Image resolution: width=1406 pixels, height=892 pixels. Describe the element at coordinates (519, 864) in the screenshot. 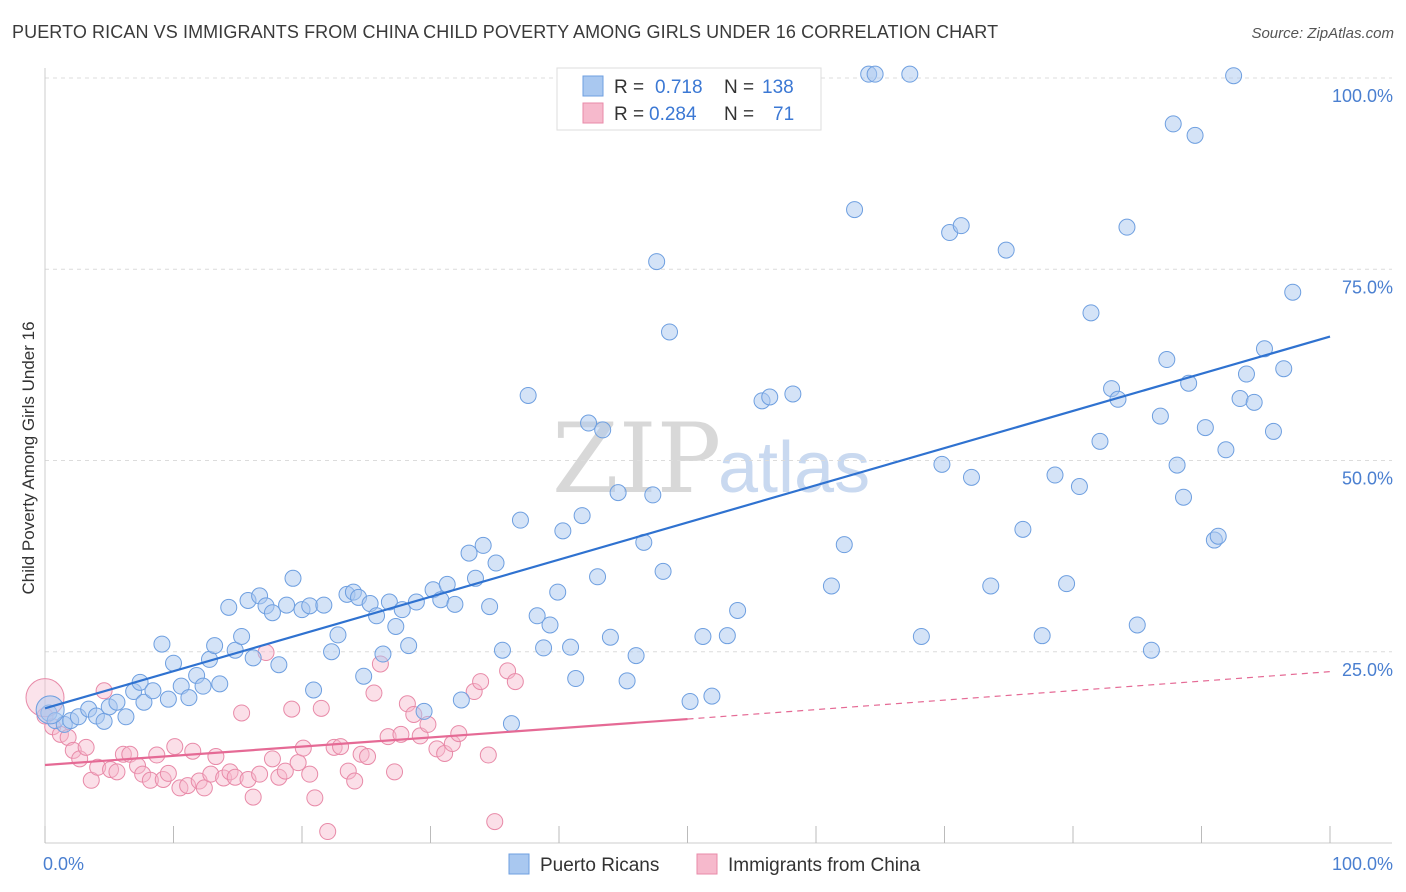

I see `legend-swatch-puerto-ricans` at that location.